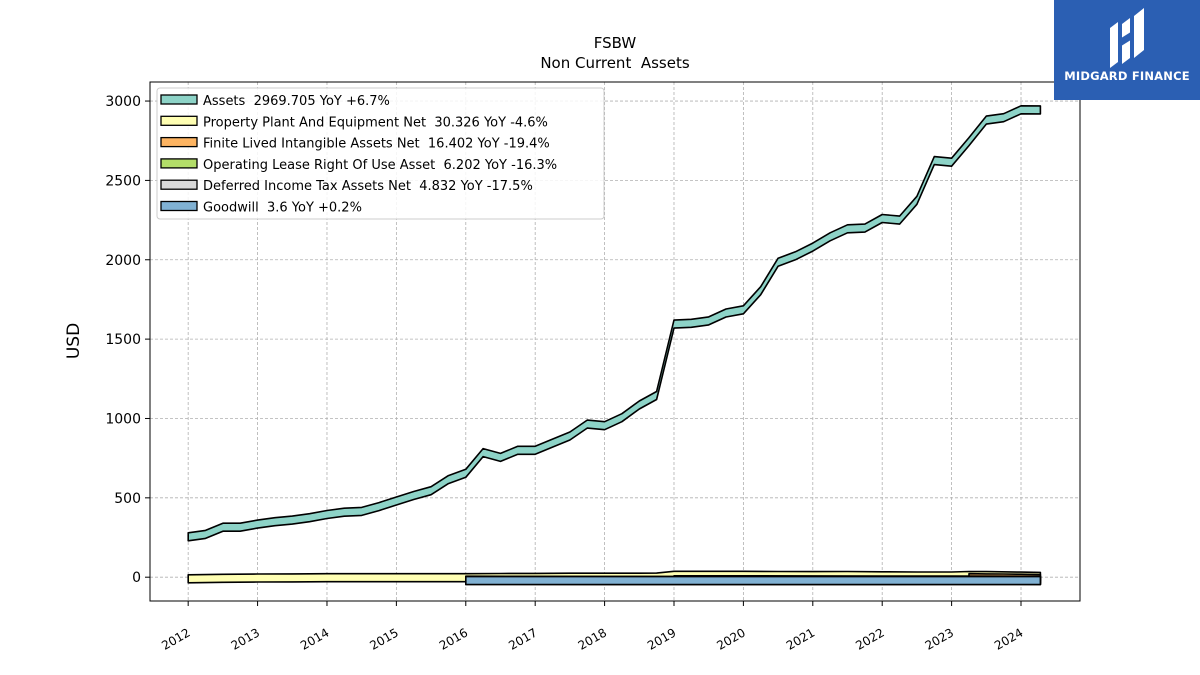  What do you see at coordinates (615, 63) in the screenshot?
I see `chart-subtitle: Non Current Assets` at bounding box center [615, 63].